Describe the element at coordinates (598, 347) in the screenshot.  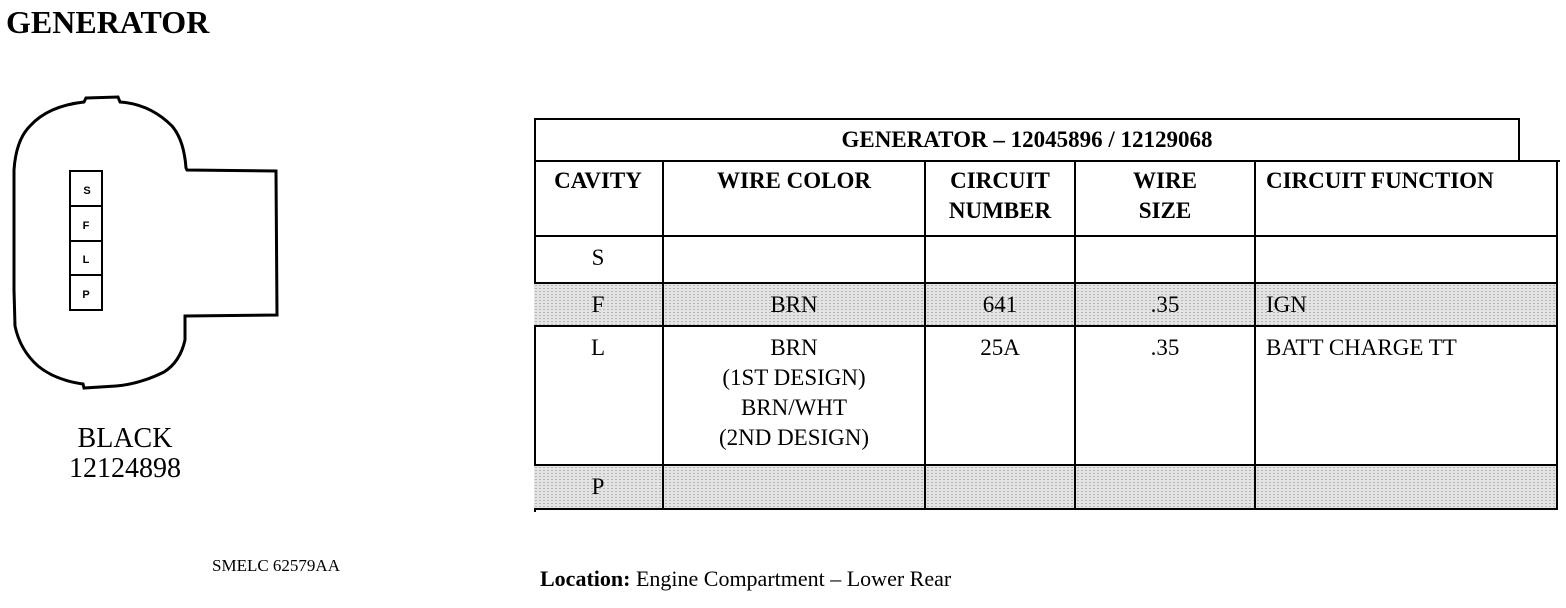
I see `table-cell-cavity-text: L` at that location.